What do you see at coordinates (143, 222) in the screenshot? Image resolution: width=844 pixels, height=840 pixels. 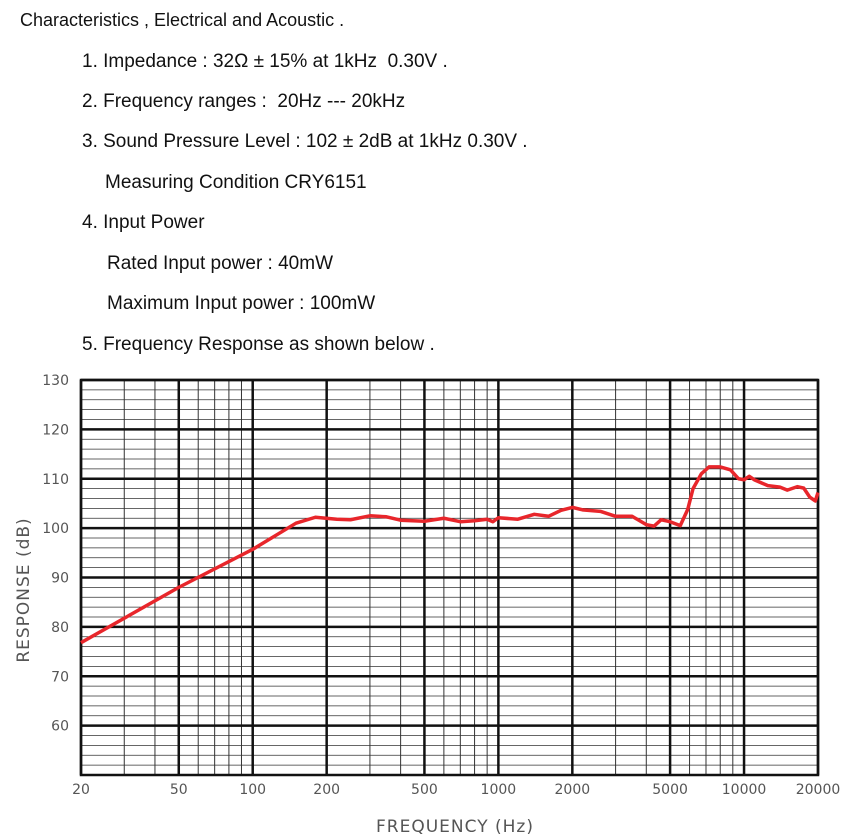 I see `line: 4. Input Power` at bounding box center [143, 222].